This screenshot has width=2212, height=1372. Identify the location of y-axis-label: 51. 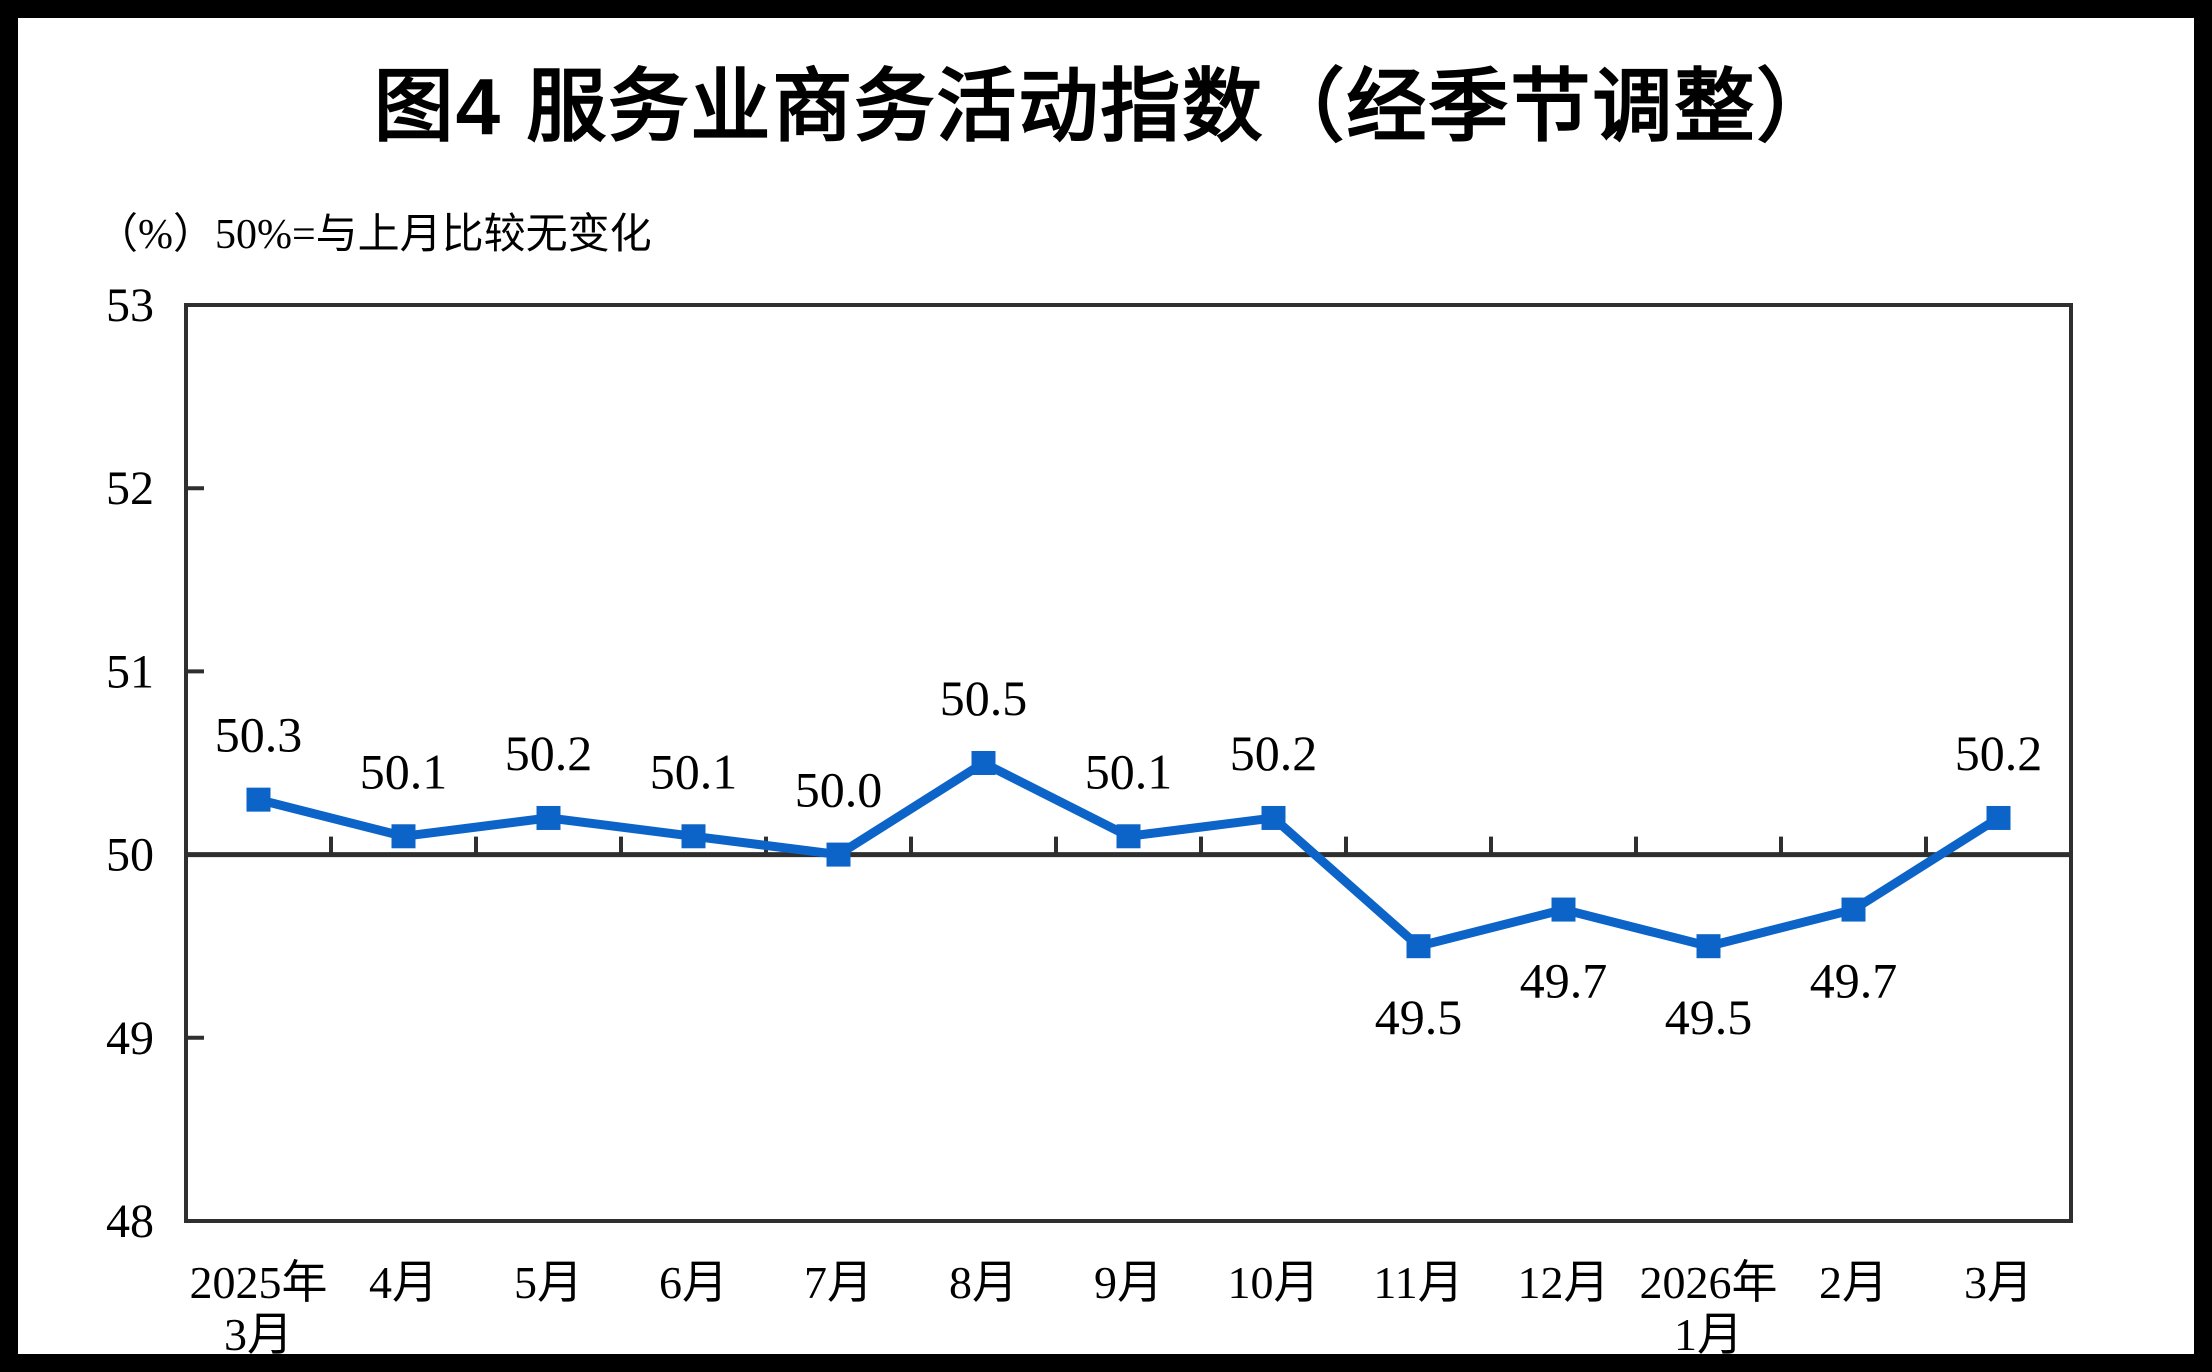
(130, 671).